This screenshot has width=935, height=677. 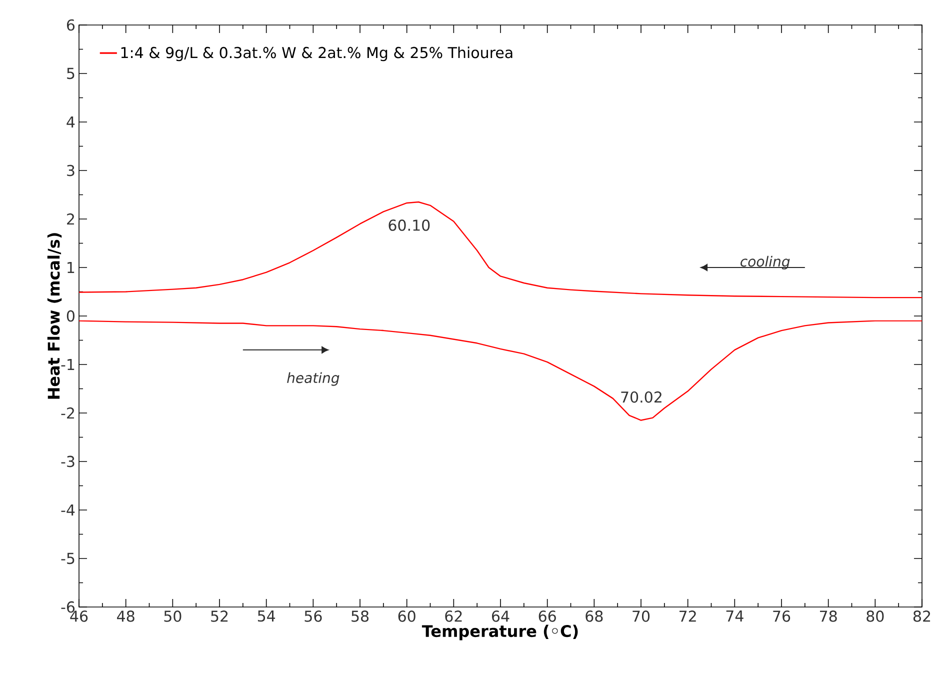 What do you see at coordinates (125, 616) in the screenshot?
I see `x-tick-label: 48` at bounding box center [125, 616].